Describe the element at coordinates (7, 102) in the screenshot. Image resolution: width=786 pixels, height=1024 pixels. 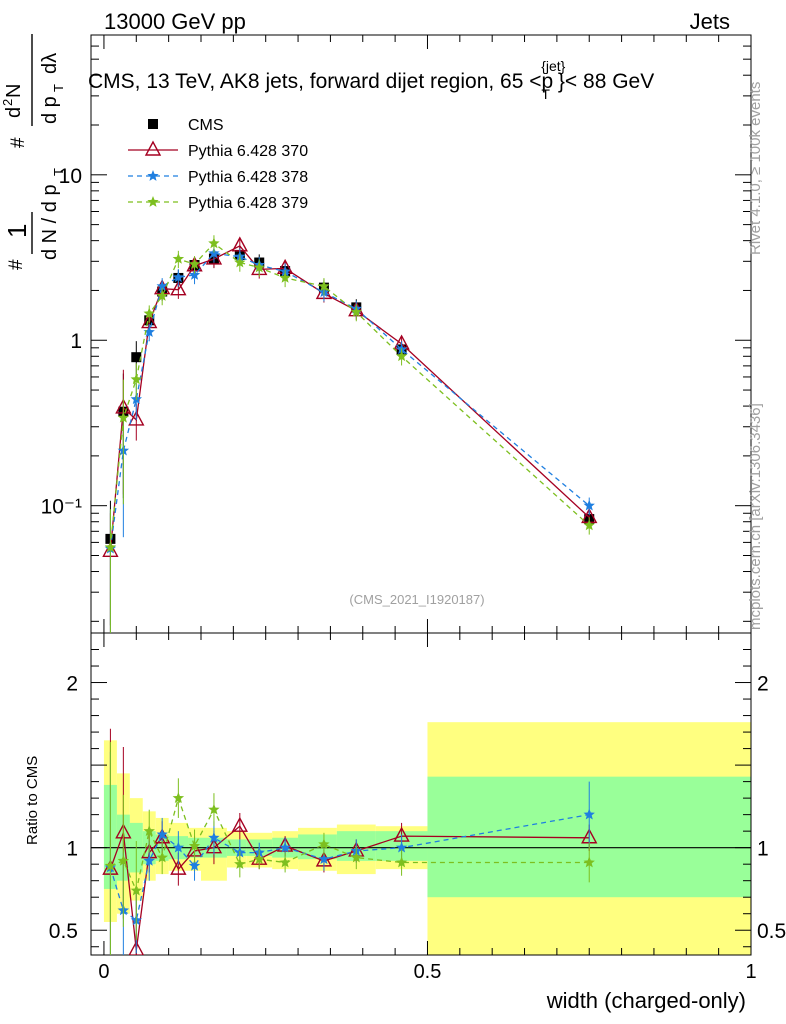
I see `svg-text: 2` at that location.